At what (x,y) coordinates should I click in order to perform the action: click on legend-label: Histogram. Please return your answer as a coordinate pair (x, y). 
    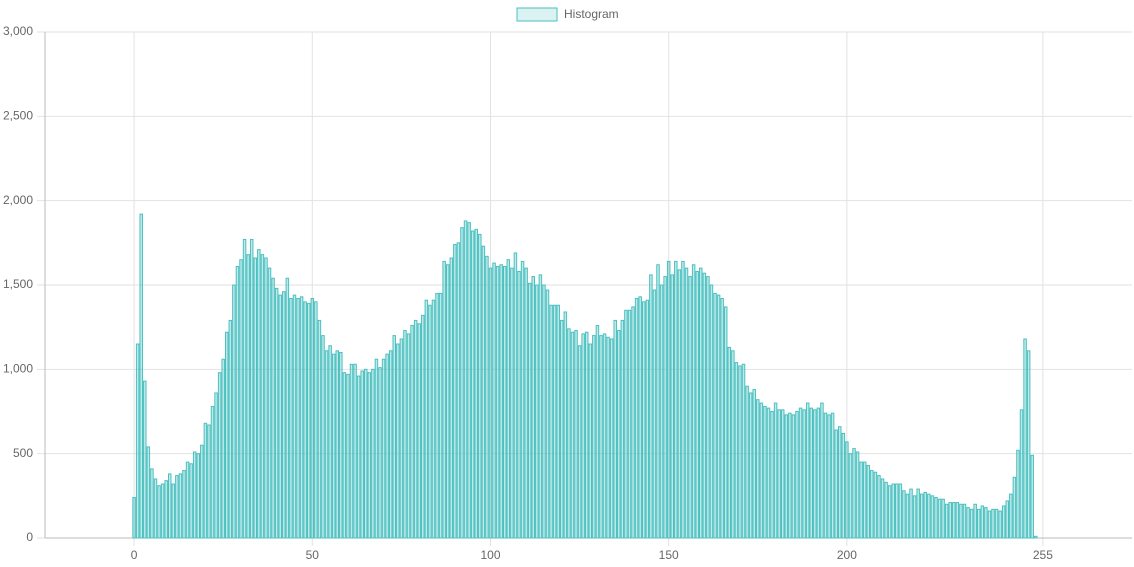
    Looking at the image, I should click on (591, 14).